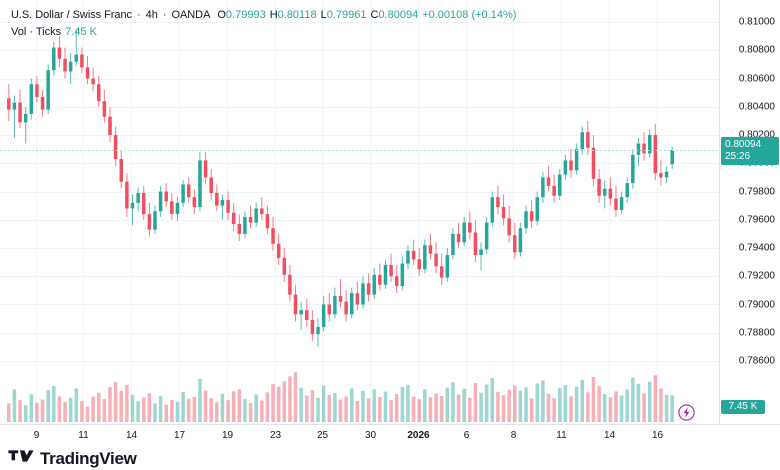  I want to click on time-scale-tick: 30, so click(370, 435).